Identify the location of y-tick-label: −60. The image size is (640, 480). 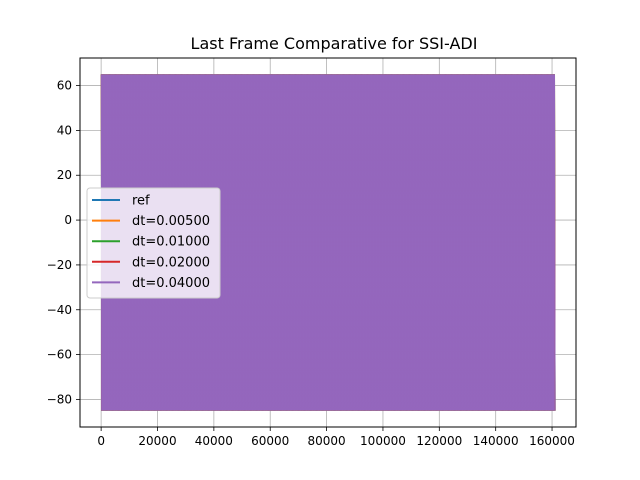
(59, 355).